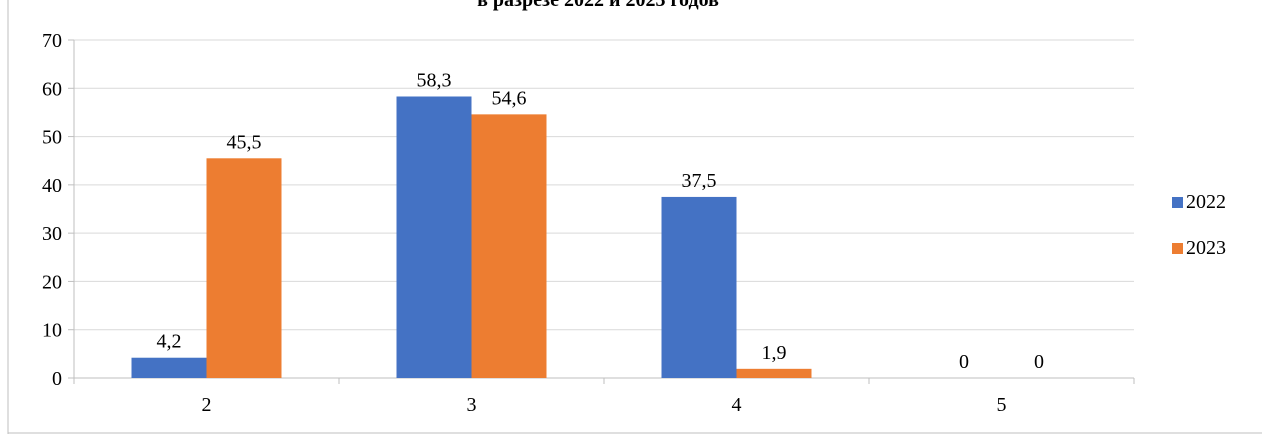 Image resolution: width=1262 pixels, height=434 pixels. I want to click on y-tick-label: 20, so click(52, 282).